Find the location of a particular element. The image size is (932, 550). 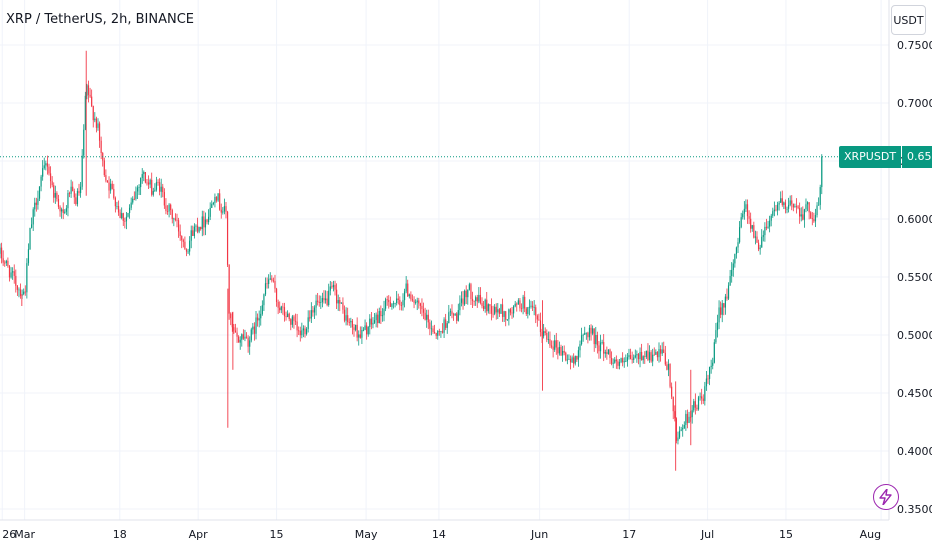

time-tick-label: Mar is located at coordinates (24, 534).